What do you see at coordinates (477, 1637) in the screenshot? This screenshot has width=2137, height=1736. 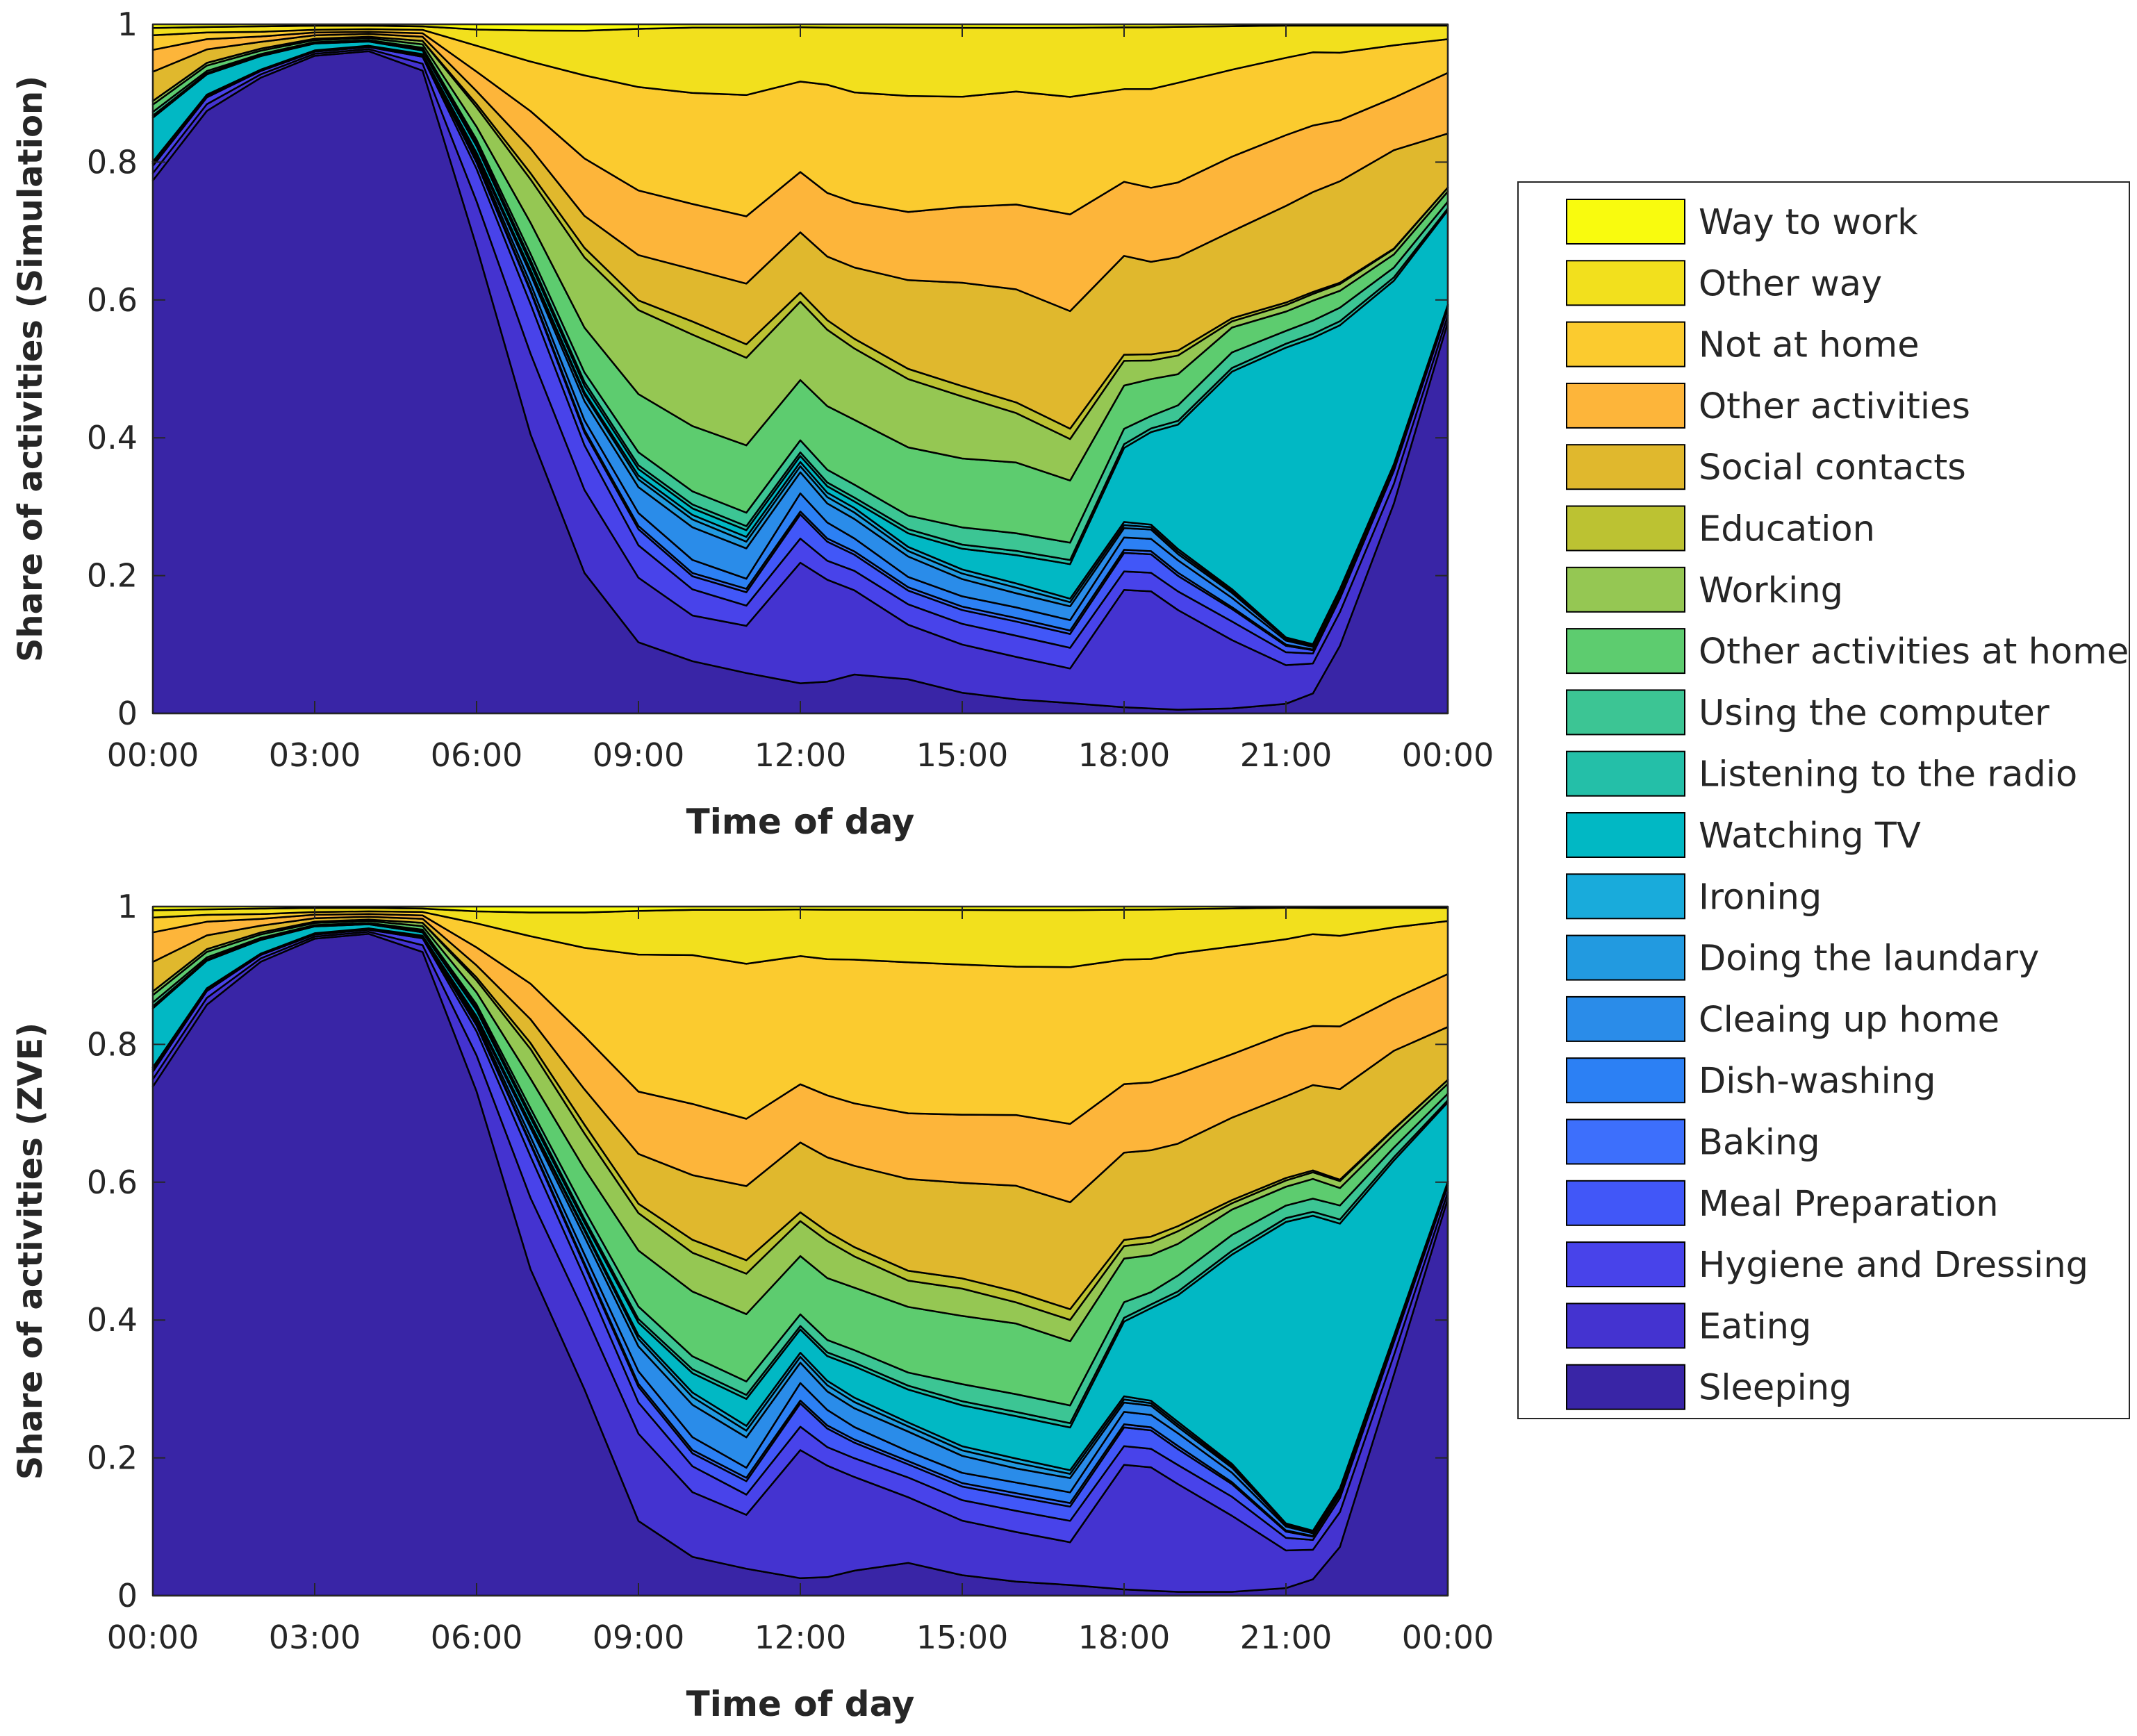 I see `x-tick-label-zve: 06:00` at bounding box center [477, 1637].